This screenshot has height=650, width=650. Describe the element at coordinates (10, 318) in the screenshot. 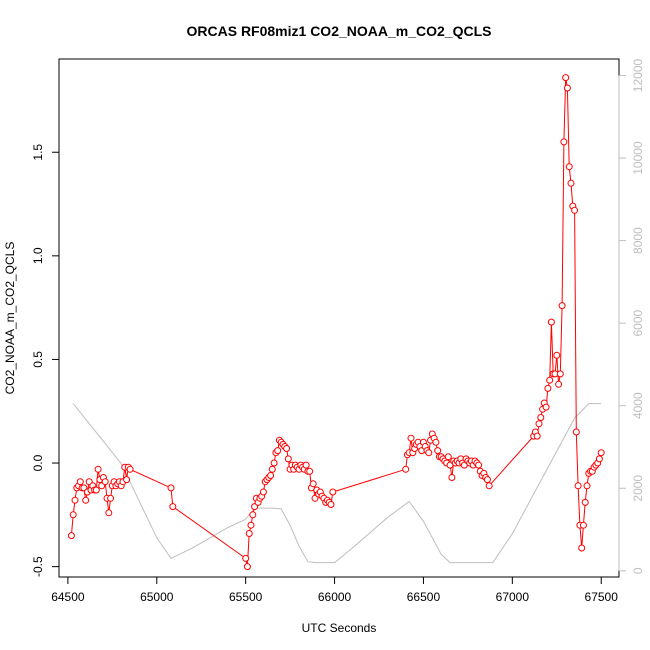

I see `y-axis-label: CO2_NOAA_m_CO2_QCLS` at that location.